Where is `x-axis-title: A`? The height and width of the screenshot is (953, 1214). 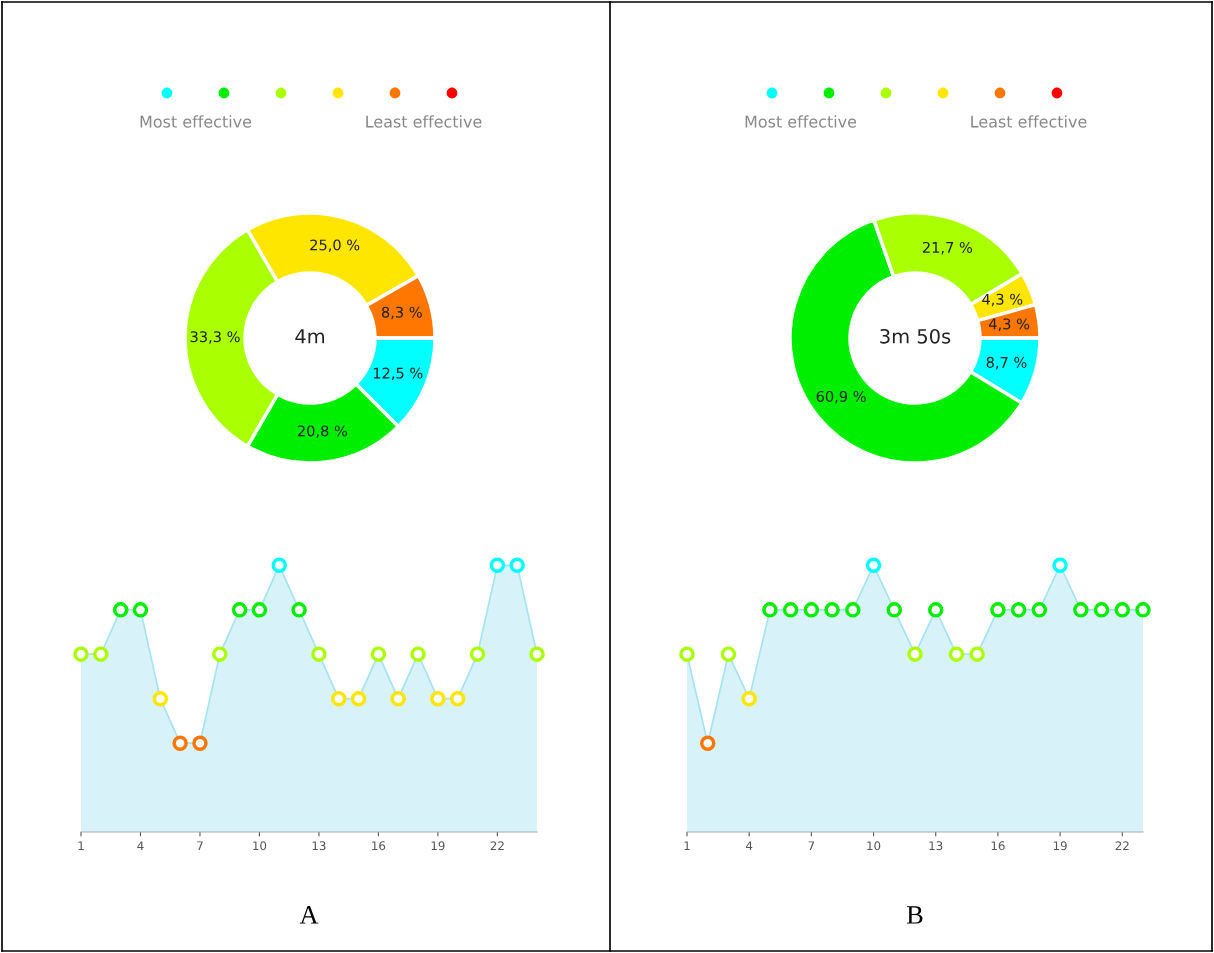 x-axis-title: A is located at coordinates (309, 915).